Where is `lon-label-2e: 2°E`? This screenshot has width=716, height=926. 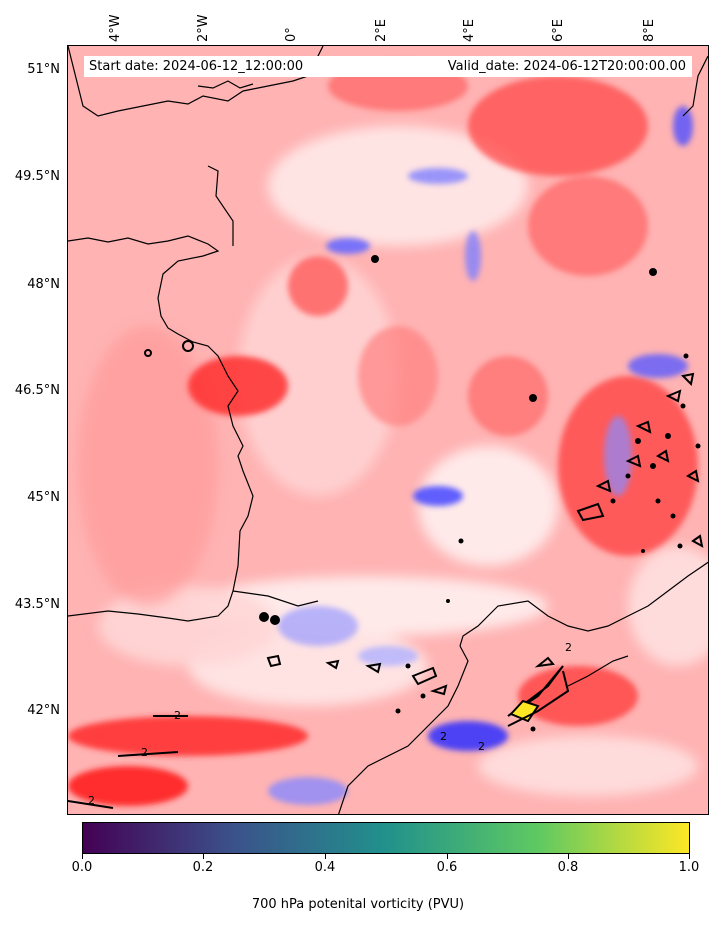 lon-label-2e: 2°E is located at coordinates (381, 30).